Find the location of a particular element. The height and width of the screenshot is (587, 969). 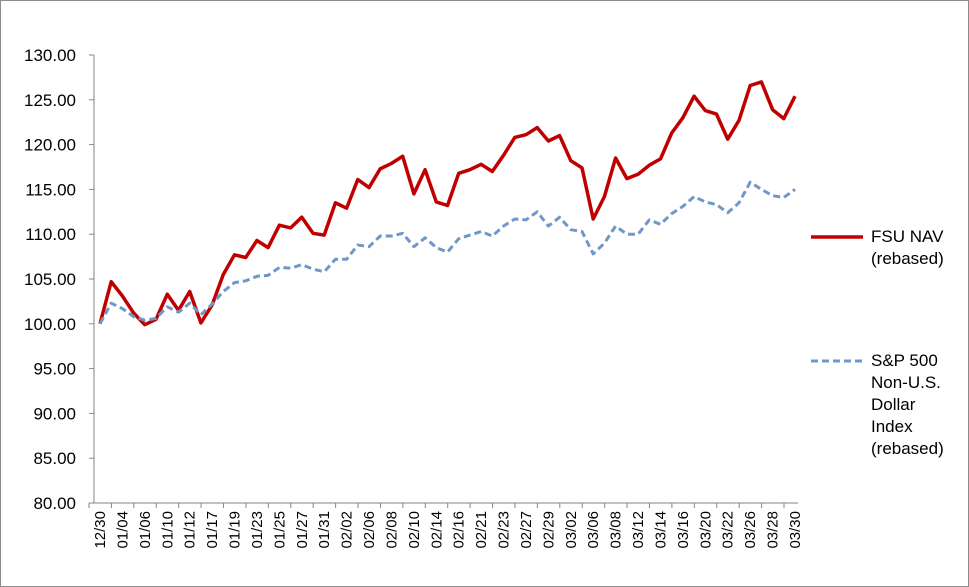

x-tick-label: 02/23 is located at coordinates (504, 530).